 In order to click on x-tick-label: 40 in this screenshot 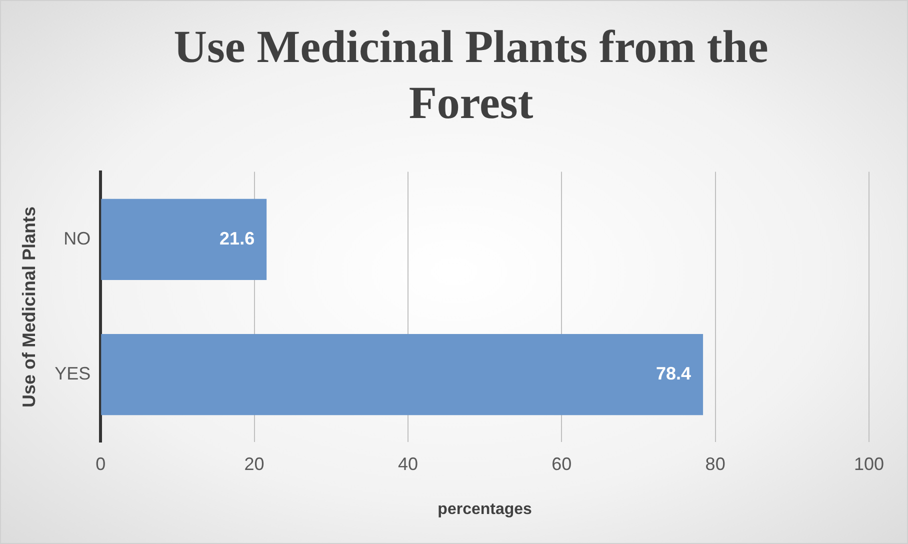, I will do `click(408, 464)`.